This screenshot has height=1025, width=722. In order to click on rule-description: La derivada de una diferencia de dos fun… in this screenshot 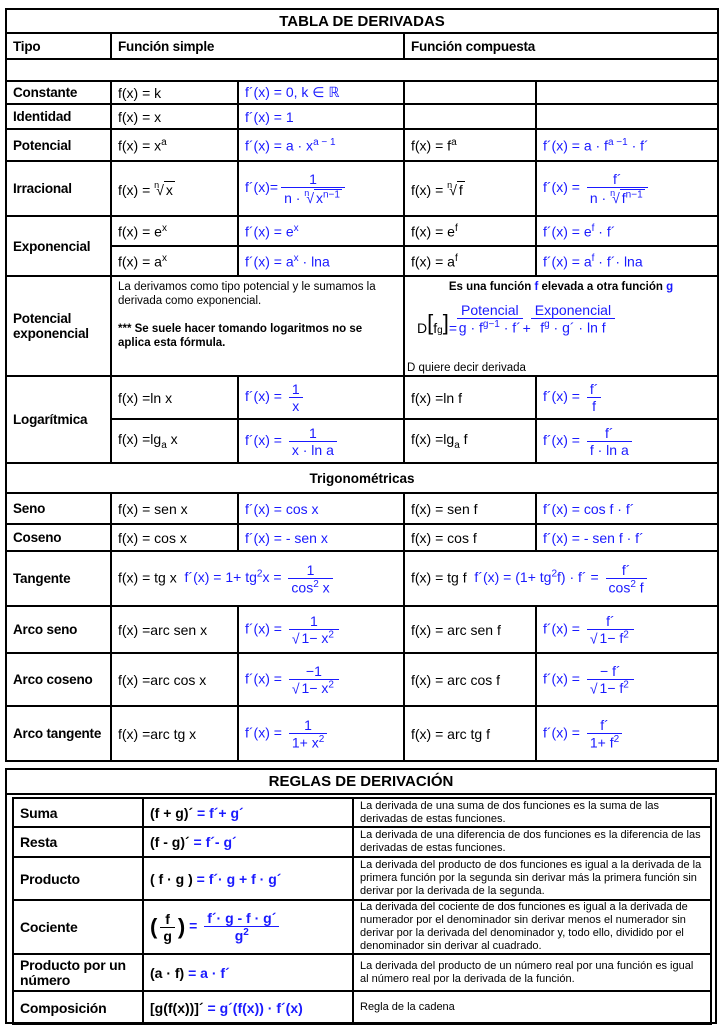, I will do `click(532, 842)`.